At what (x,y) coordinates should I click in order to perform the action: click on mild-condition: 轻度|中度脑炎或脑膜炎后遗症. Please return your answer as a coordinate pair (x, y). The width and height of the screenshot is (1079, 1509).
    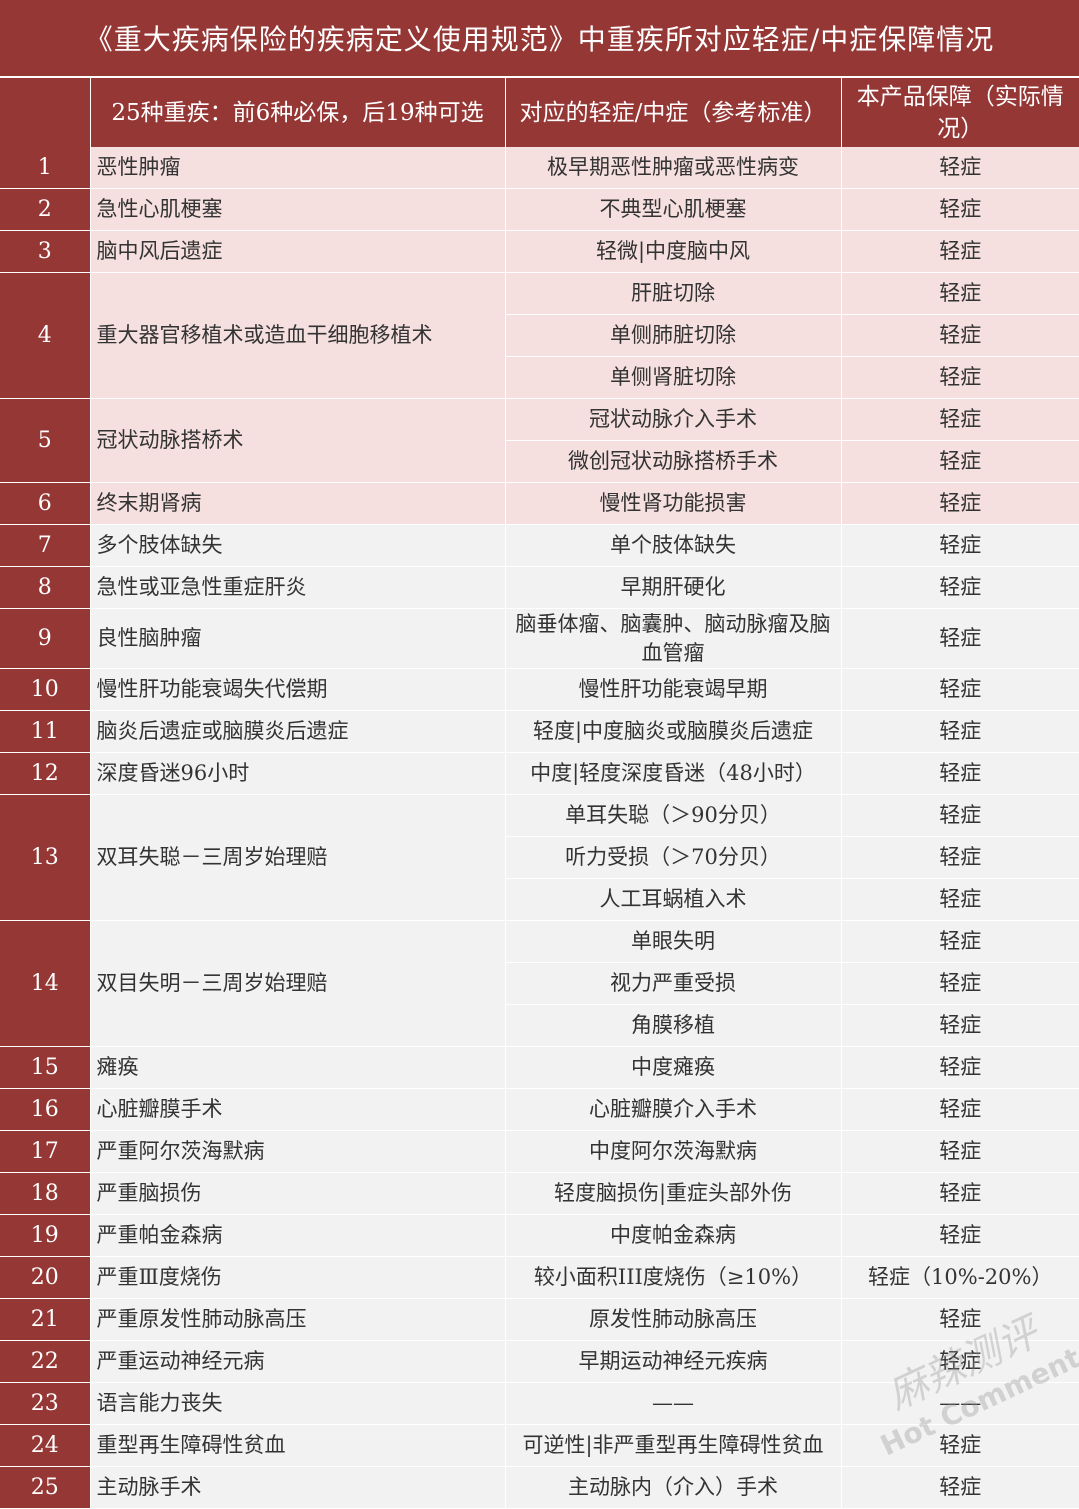
    Looking at the image, I should click on (672, 731).